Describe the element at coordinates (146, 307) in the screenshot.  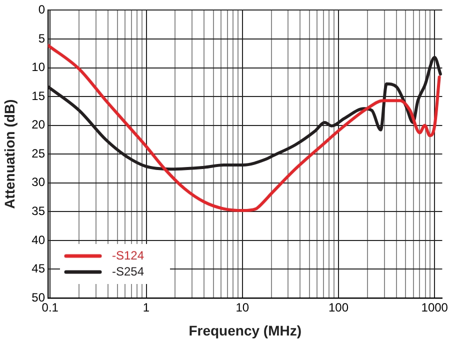
I see `x-tick-label: 1` at that location.